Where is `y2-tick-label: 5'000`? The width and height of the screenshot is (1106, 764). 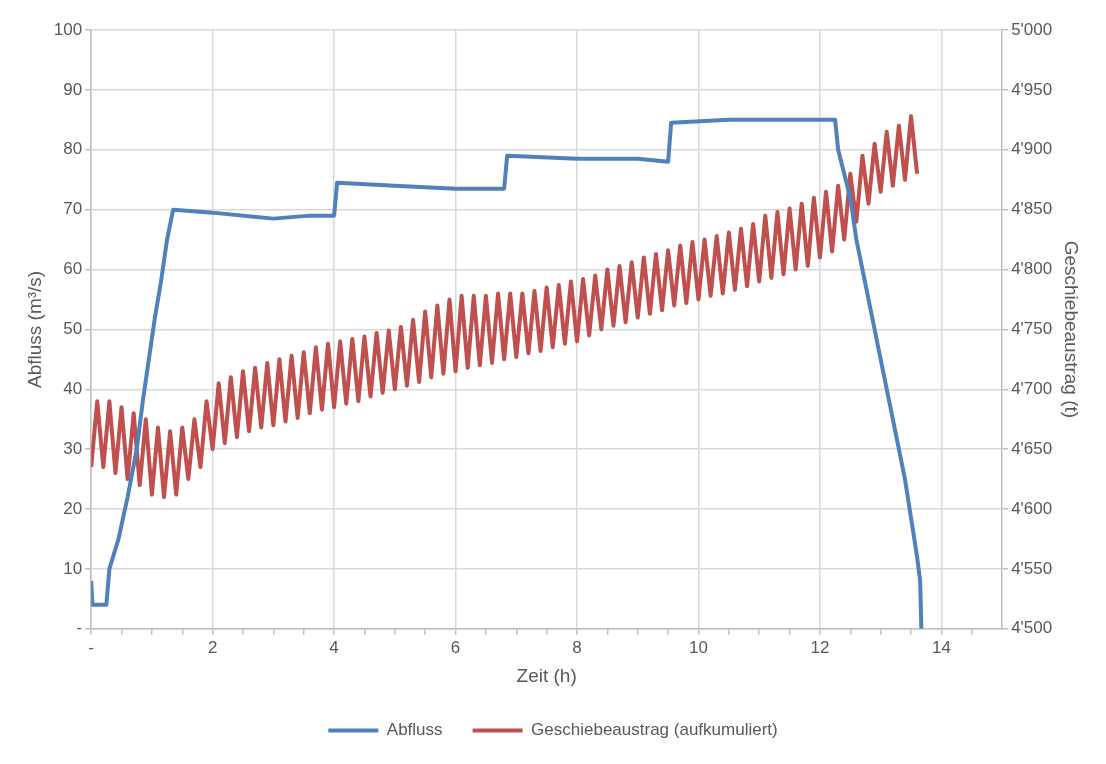 y2-tick-label: 5'000 is located at coordinates (1032, 29).